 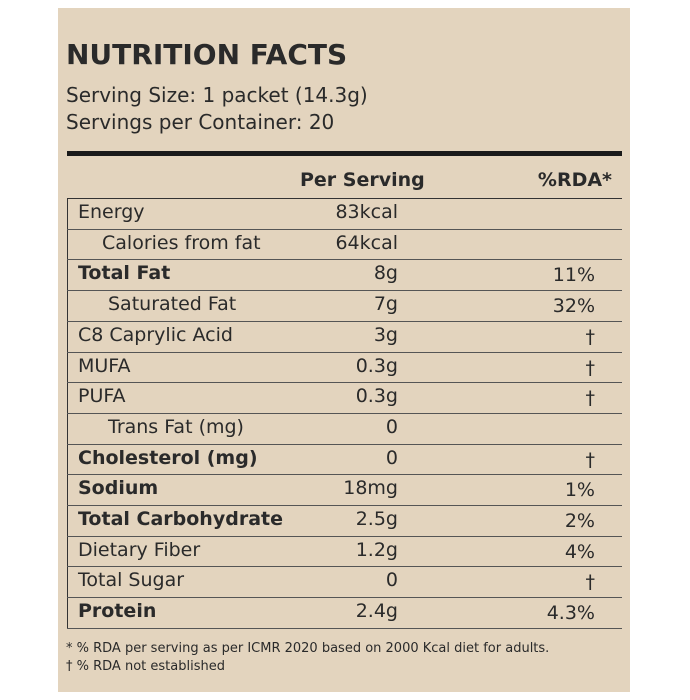 I want to click on thick-rule, so click(x=344, y=153).